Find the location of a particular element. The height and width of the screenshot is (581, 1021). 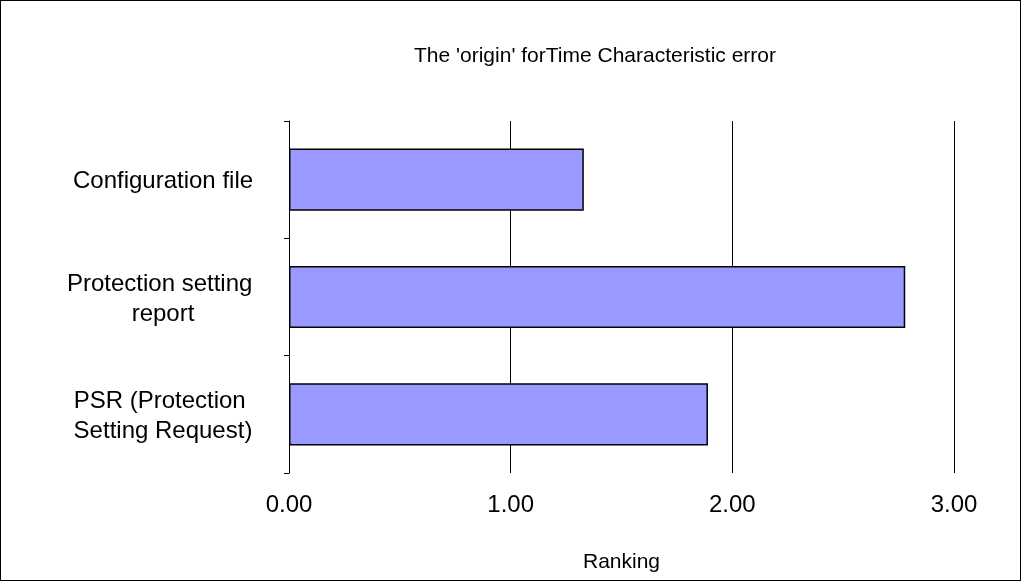

y-tick-label: PSR (Protection Setting Request) is located at coordinates (163, 414).